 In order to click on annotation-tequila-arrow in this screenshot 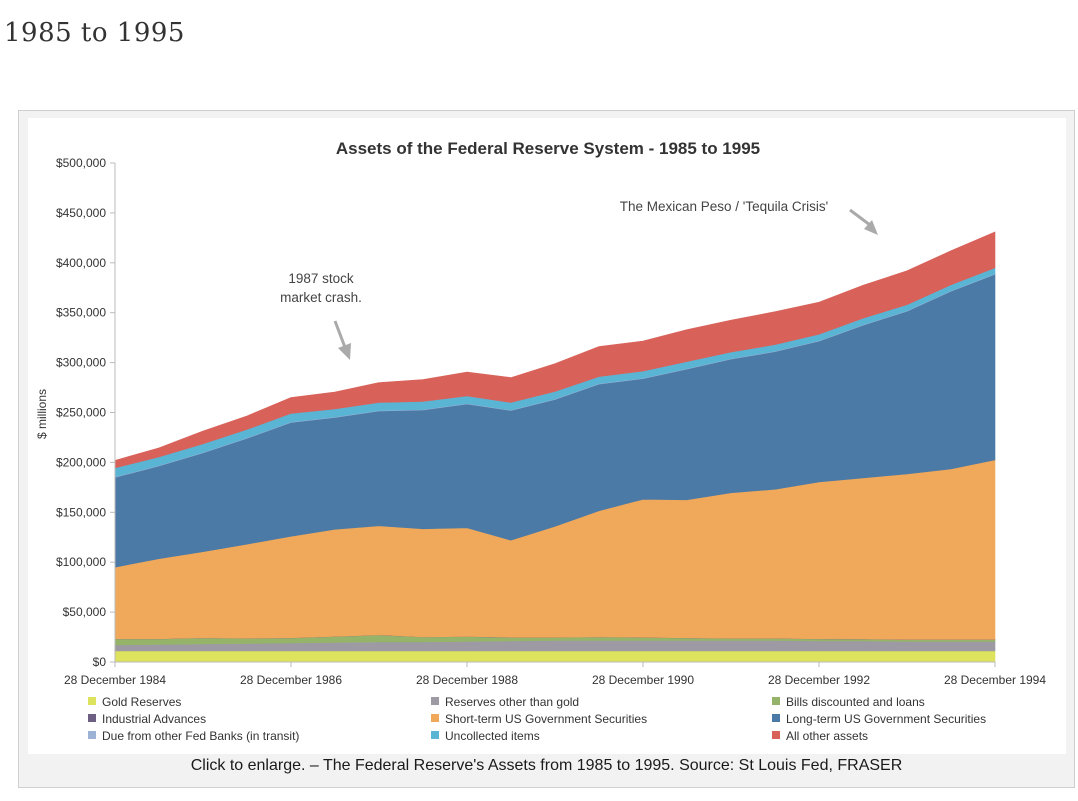, I will do `click(860, 217)`.